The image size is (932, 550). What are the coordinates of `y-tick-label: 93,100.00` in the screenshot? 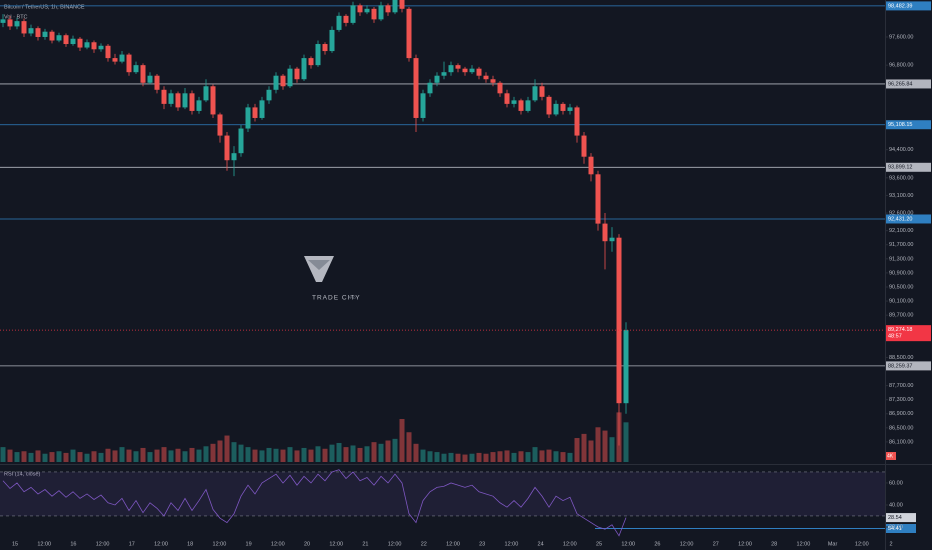 It's located at (901, 196).